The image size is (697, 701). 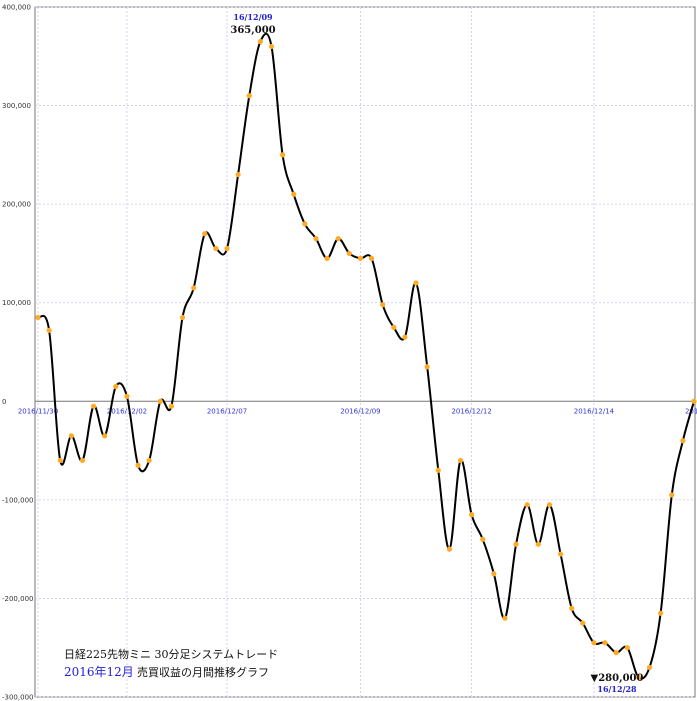 I want to click on caption-line-2-month: 2016年12月, so click(x=99, y=672).